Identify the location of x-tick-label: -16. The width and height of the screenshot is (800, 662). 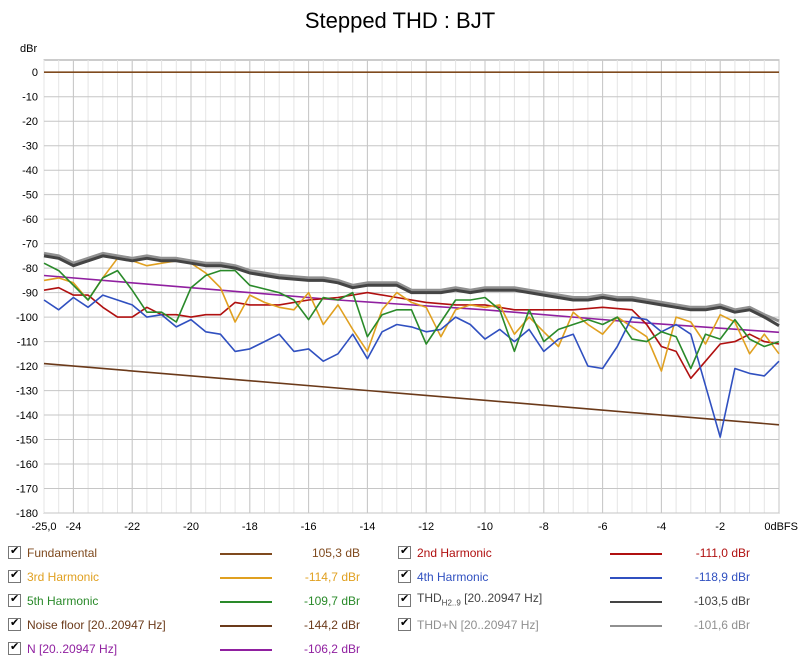
(309, 527).